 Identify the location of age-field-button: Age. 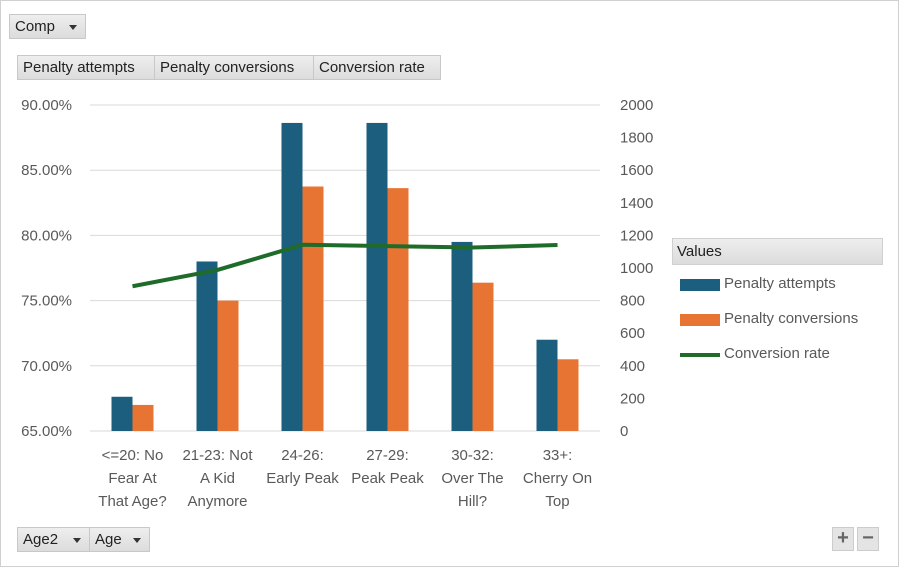
(119, 539).